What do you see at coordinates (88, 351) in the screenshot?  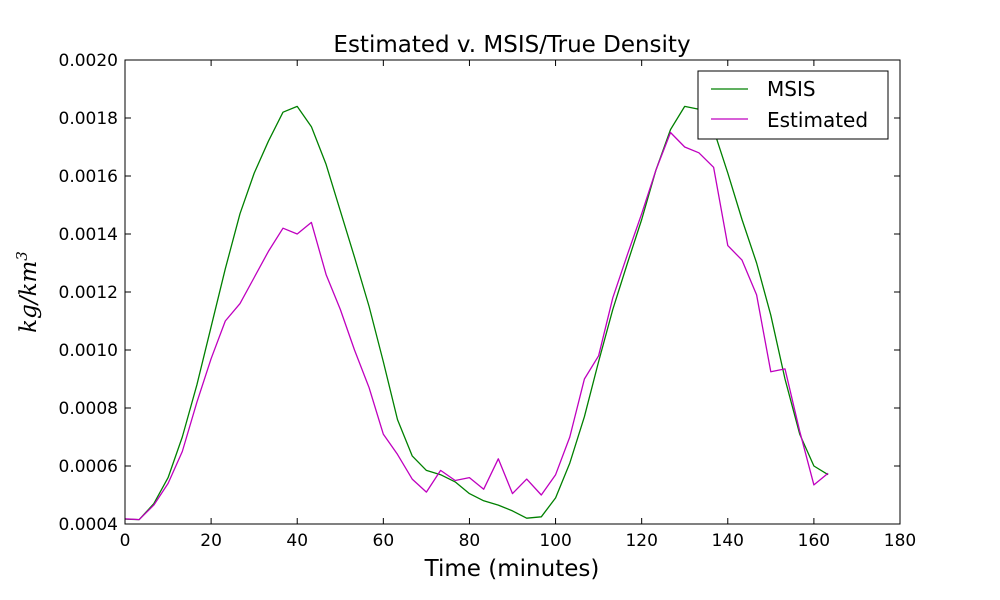 I see `y-tick-label: 0.0010` at bounding box center [88, 351].